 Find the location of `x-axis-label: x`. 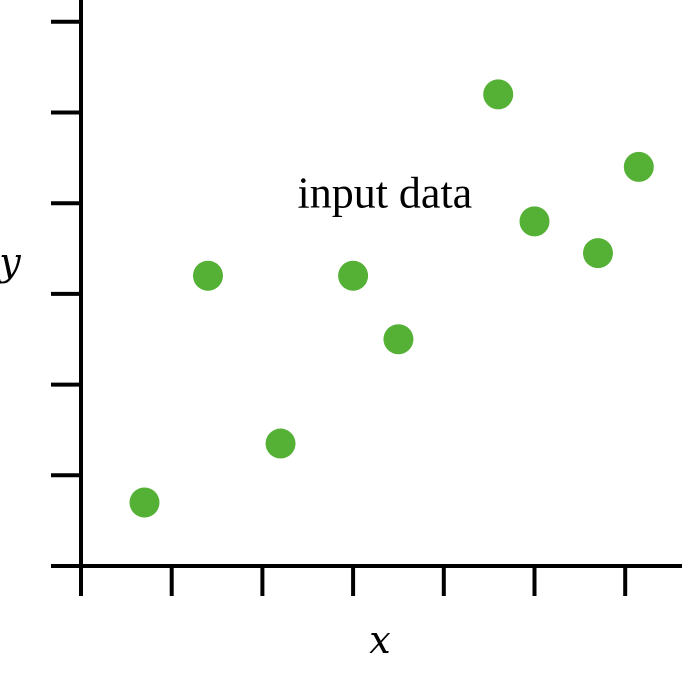

x-axis-label: x is located at coordinates (379, 640).